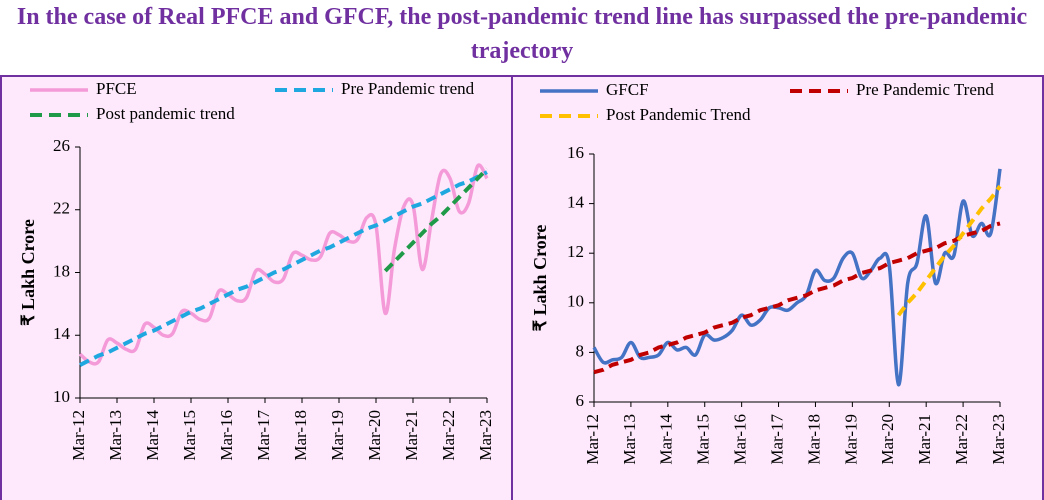 The width and height of the screenshot is (1044, 500). Describe the element at coordinates (678, 114) in the screenshot. I see `legend-label: Post Pandemic Trend` at that location.